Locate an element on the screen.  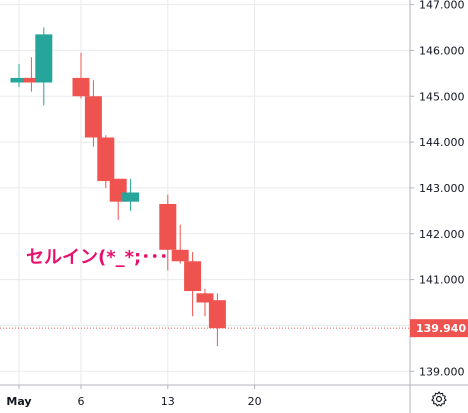
y-tick-label: 144.000 is located at coordinates (442, 142).